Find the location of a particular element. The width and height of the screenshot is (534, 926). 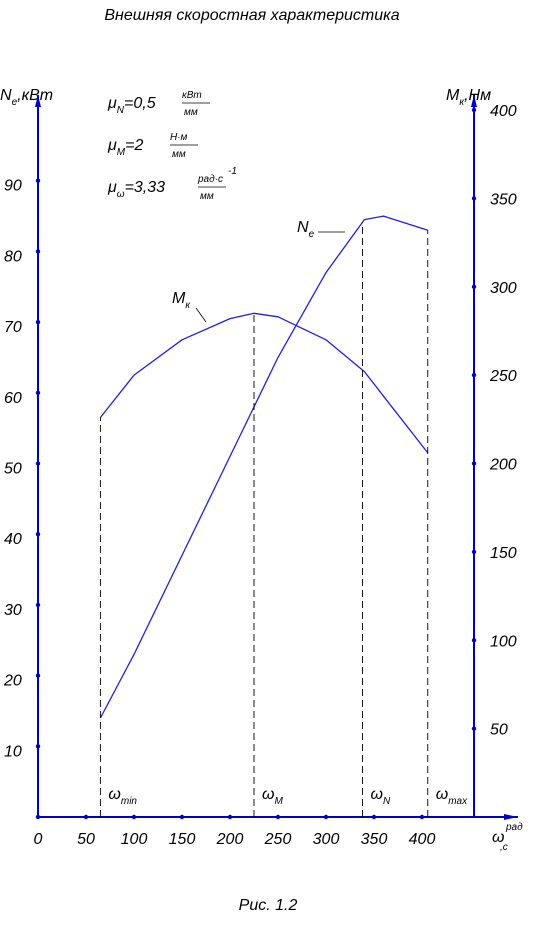

y2-tick-label: 300 is located at coordinates (503, 288).